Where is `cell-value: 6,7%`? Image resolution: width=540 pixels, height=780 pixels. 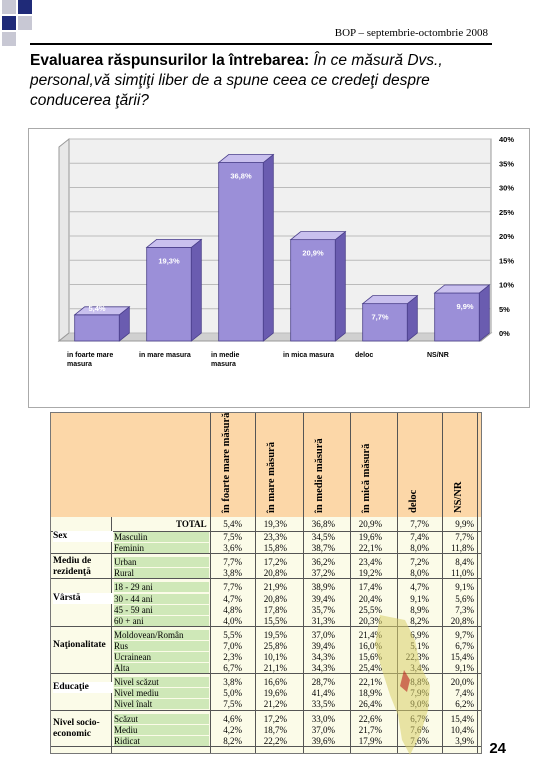
cell-value: 6,7% is located at coordinates (232, 668).